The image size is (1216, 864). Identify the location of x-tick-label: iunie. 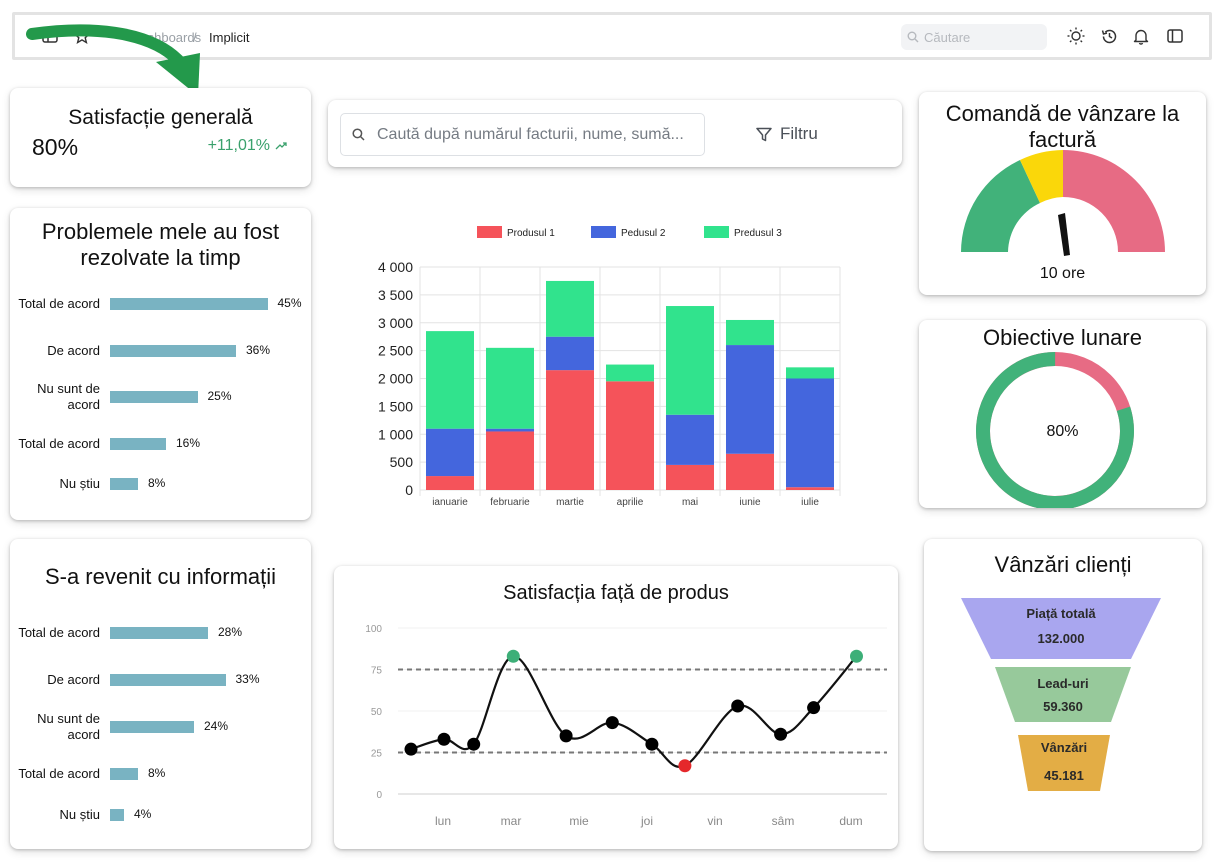
(750, 502).